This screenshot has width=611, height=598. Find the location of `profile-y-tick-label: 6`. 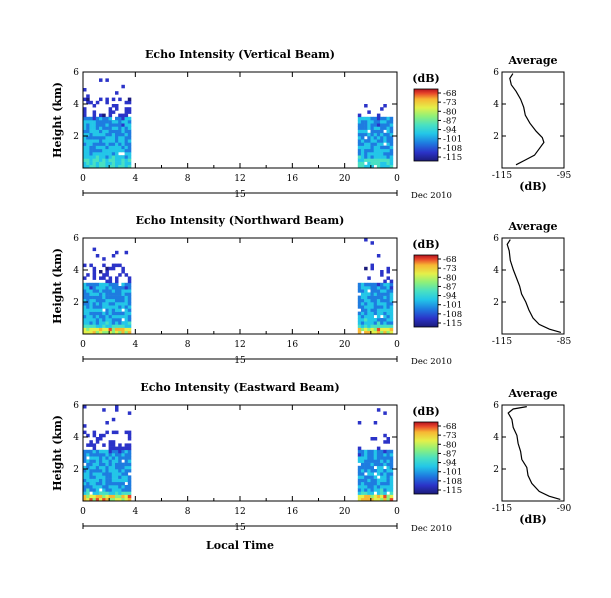

profile-y-tick-label: 6 is located at coordinates (496, 406).